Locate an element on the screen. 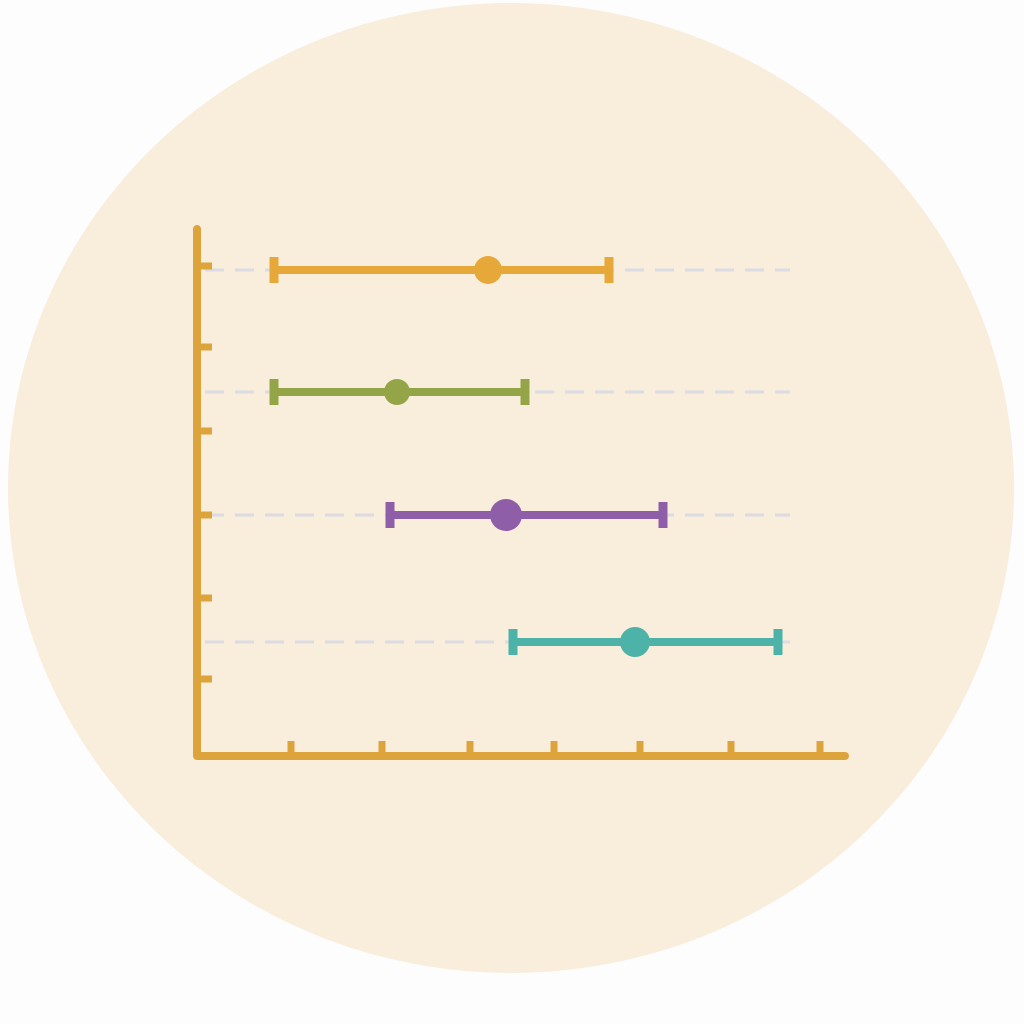 The width and height of the screenshot is (1024, 1024). series-2-mean-dot is located at coordinates (397, 392).